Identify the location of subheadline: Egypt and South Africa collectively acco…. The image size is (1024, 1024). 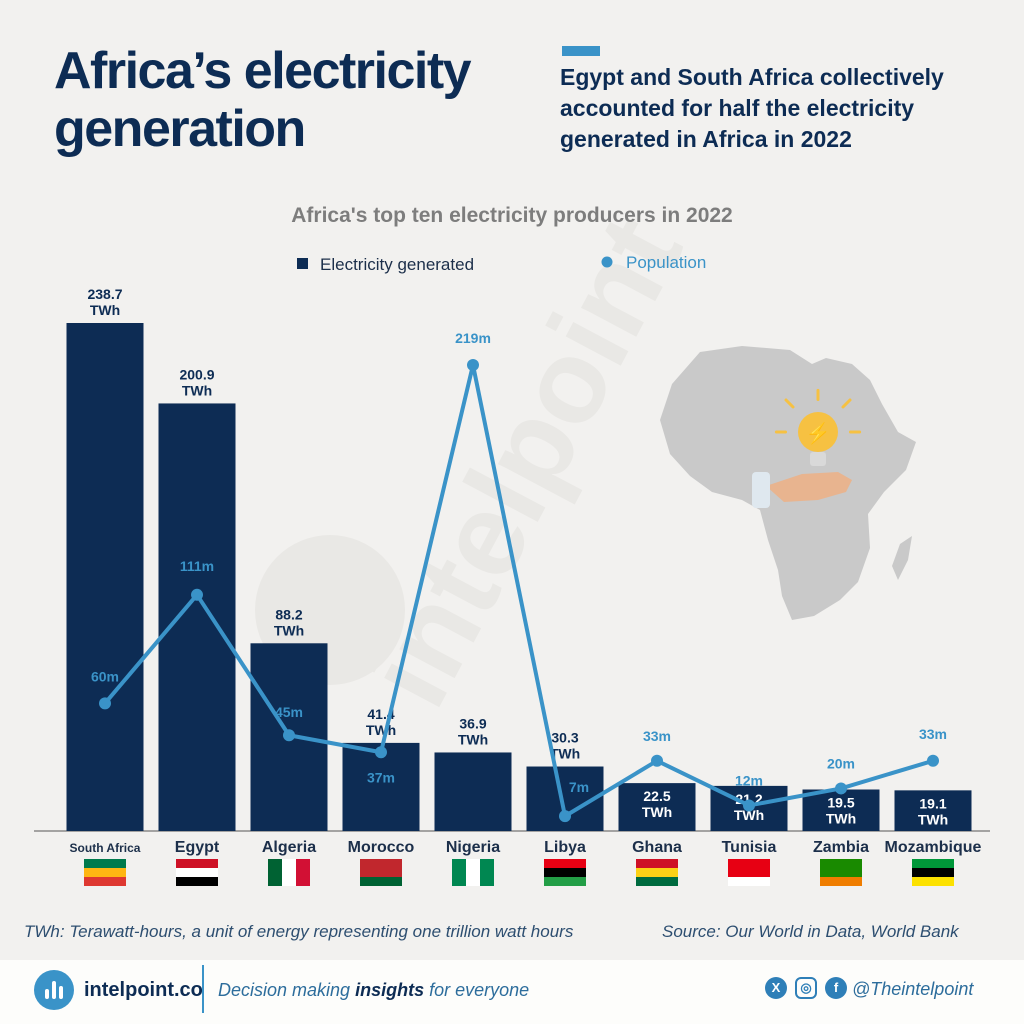
(752, 108).